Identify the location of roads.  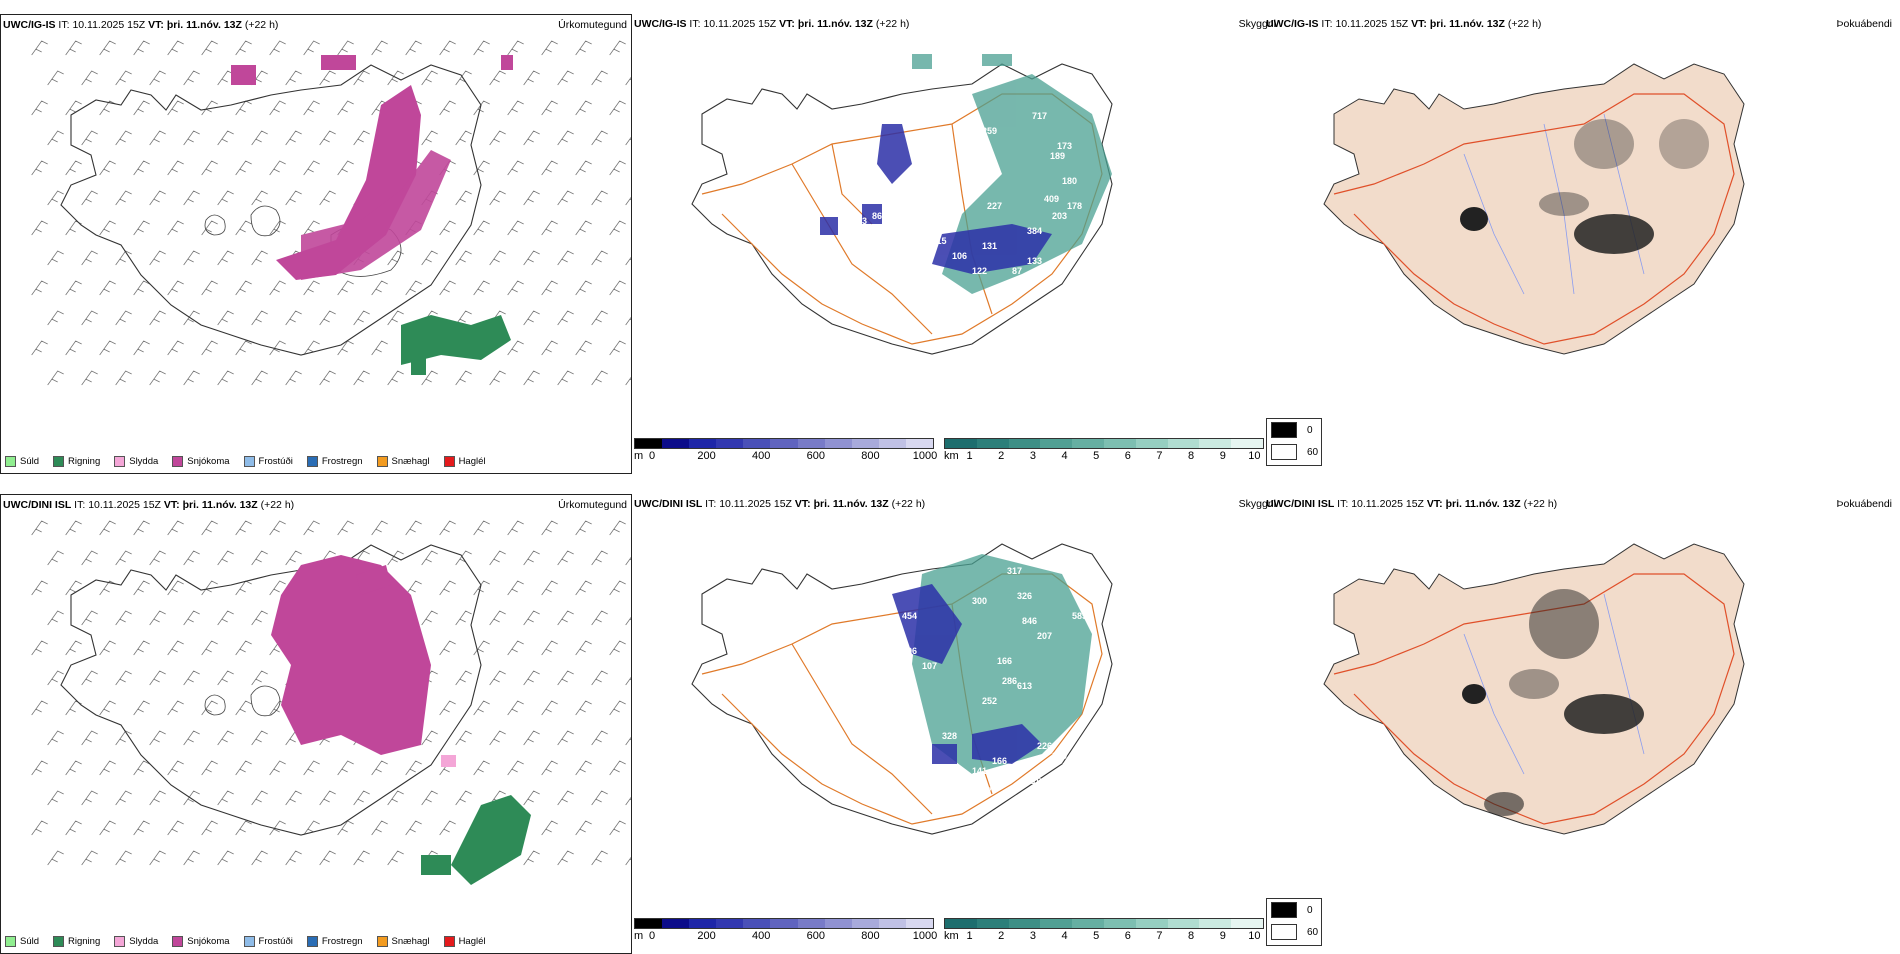
(1534, 699).